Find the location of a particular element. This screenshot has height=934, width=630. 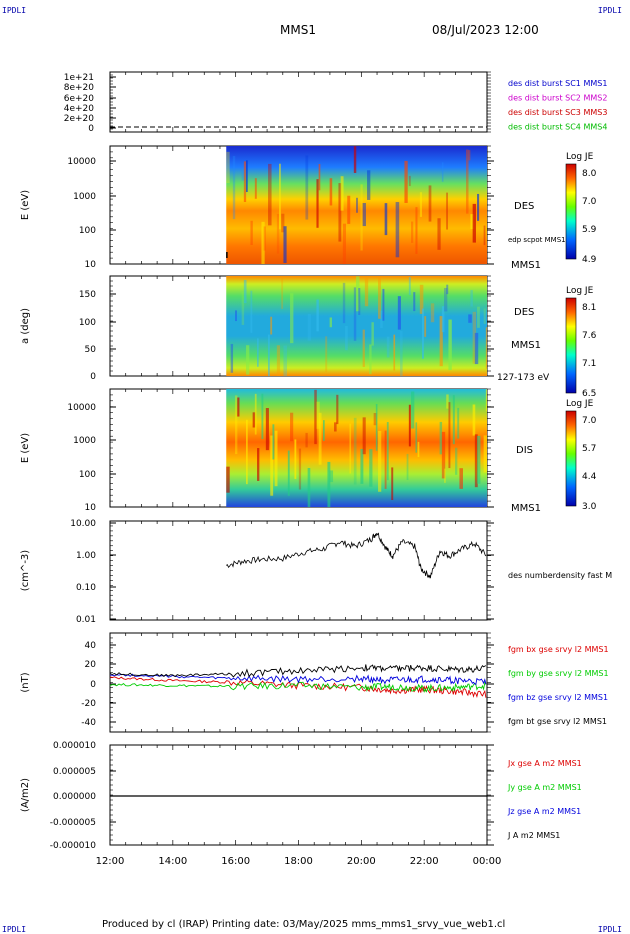

panel-frame is located at coordinates (298, 102).